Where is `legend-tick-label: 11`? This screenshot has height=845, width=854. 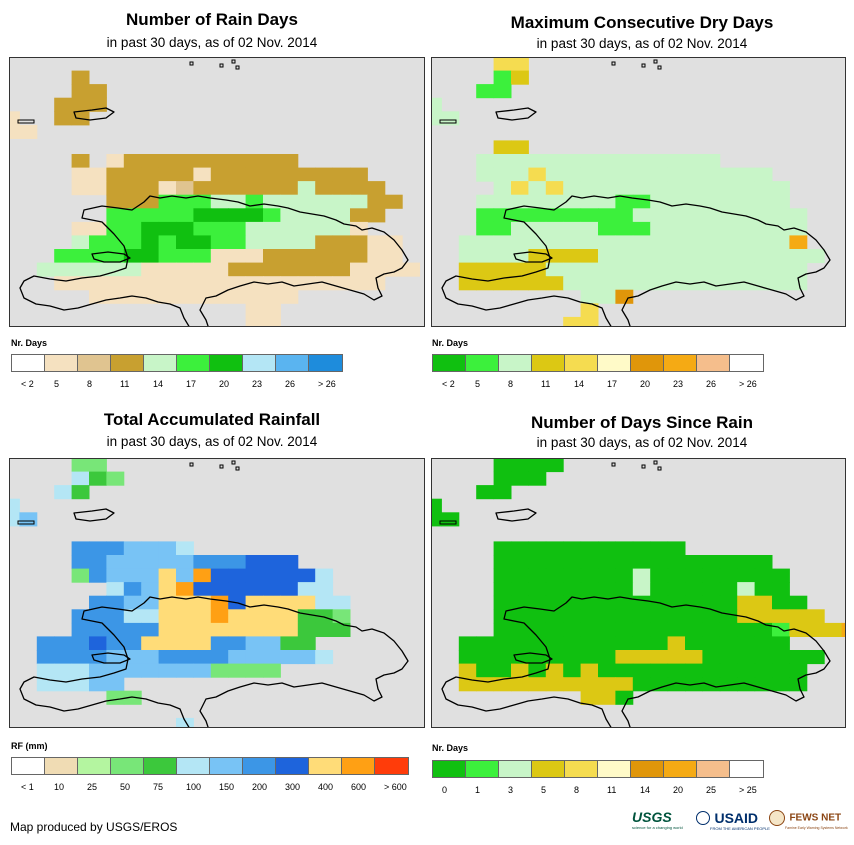
legend-tick-label: 11 is located at coordinates (612, 790).